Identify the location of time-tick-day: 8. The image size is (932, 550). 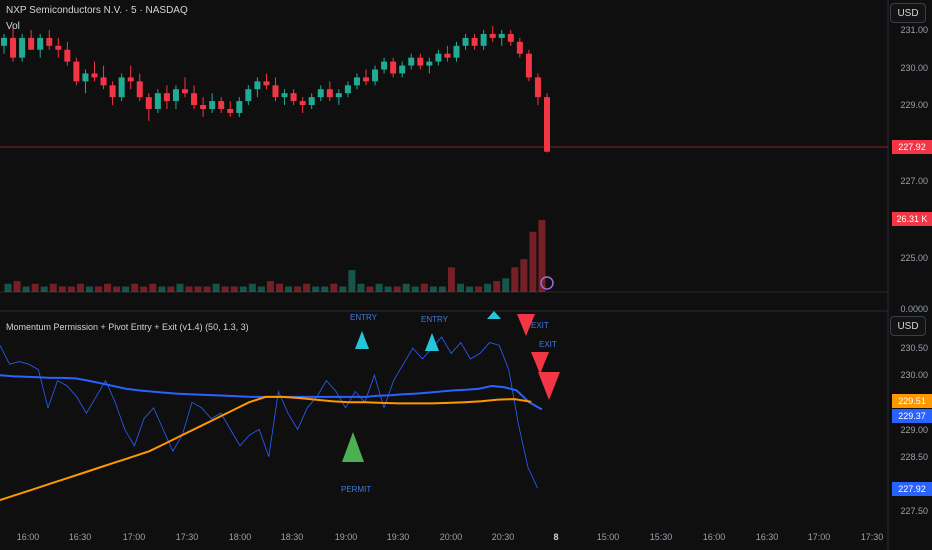
(556, 537).